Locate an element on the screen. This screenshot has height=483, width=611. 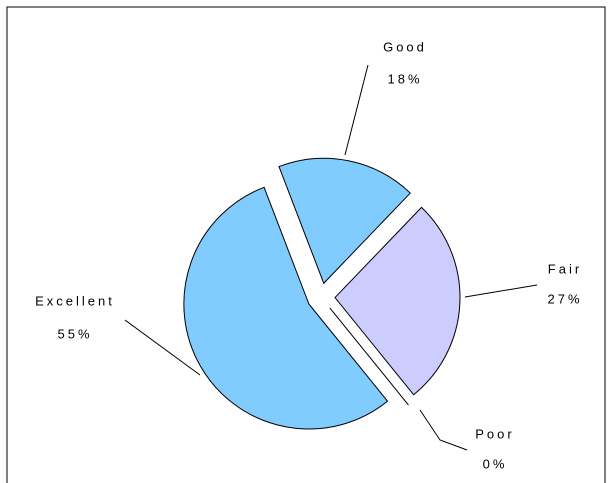
slice-value-label: 27% is located at coordinates (564, 298).